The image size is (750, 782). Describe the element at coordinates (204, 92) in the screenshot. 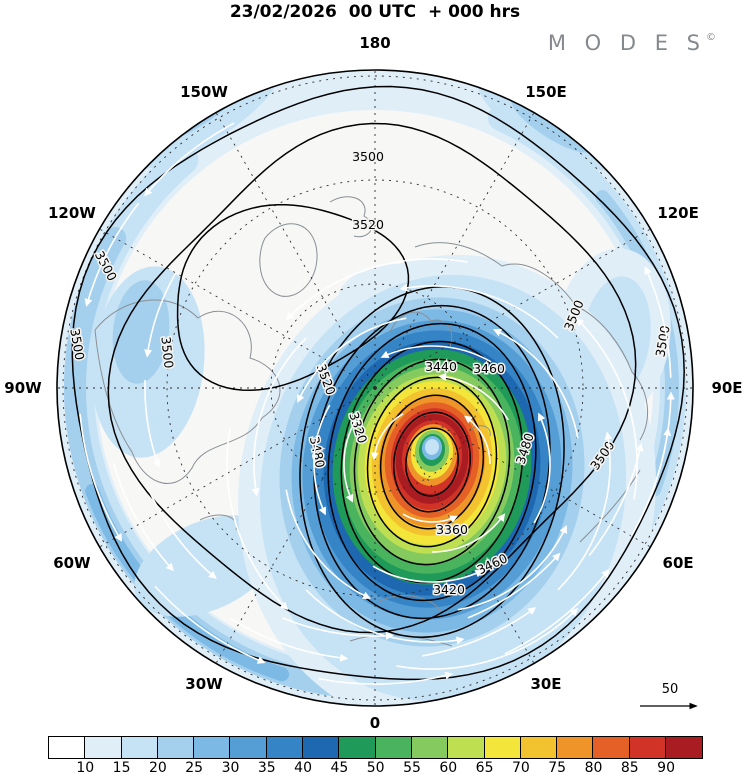

I see `direction-label-150W: 150W` at that location.